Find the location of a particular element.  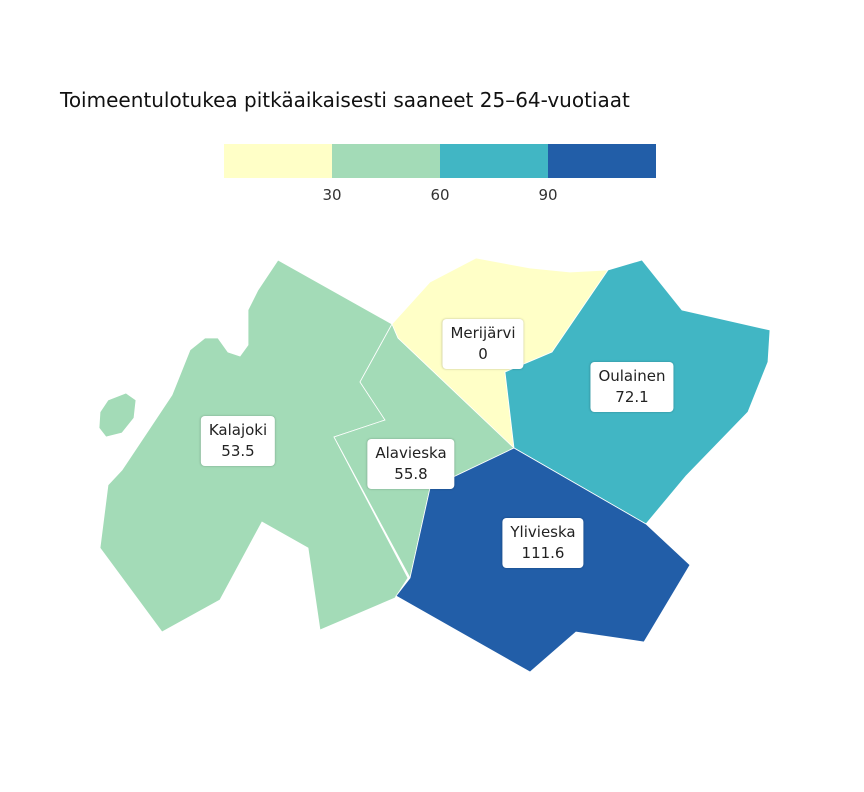

legend-tick: 90 is located at coordinates (548, 195).